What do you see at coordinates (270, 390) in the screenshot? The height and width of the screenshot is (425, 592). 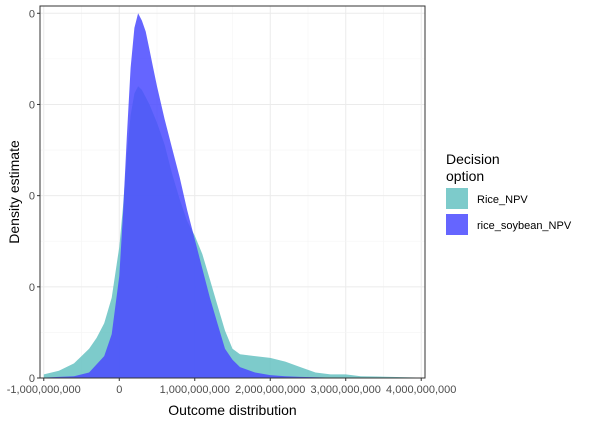 I see `x-tick-label: 2,000,000,000` at bounding box center [270, 390].